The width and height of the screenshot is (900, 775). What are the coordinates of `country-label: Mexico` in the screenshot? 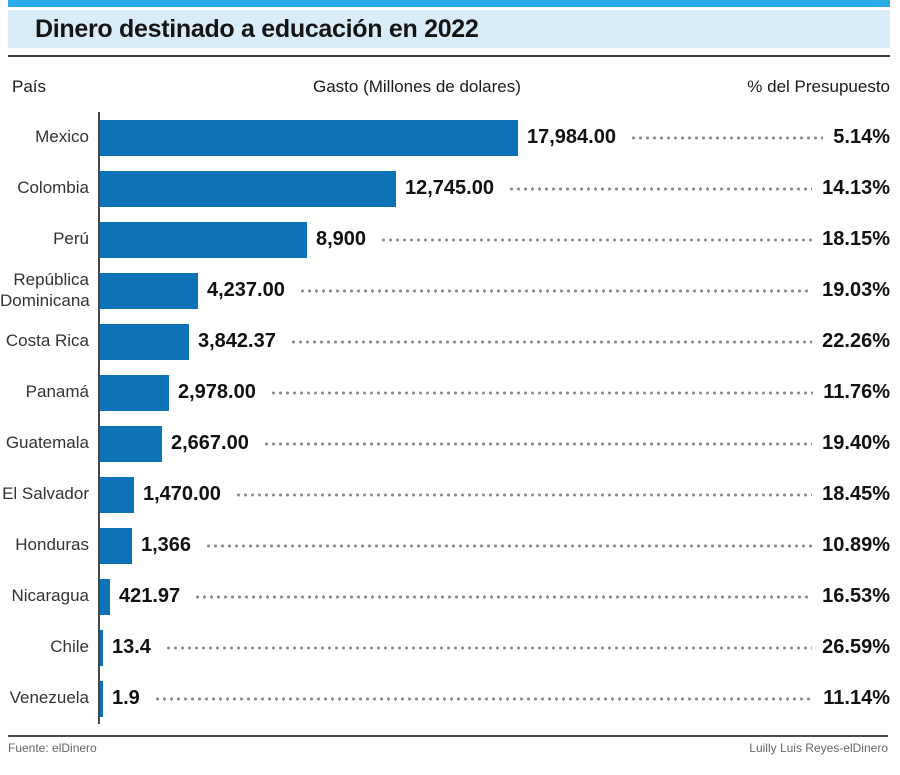 It's located at (62, 137).